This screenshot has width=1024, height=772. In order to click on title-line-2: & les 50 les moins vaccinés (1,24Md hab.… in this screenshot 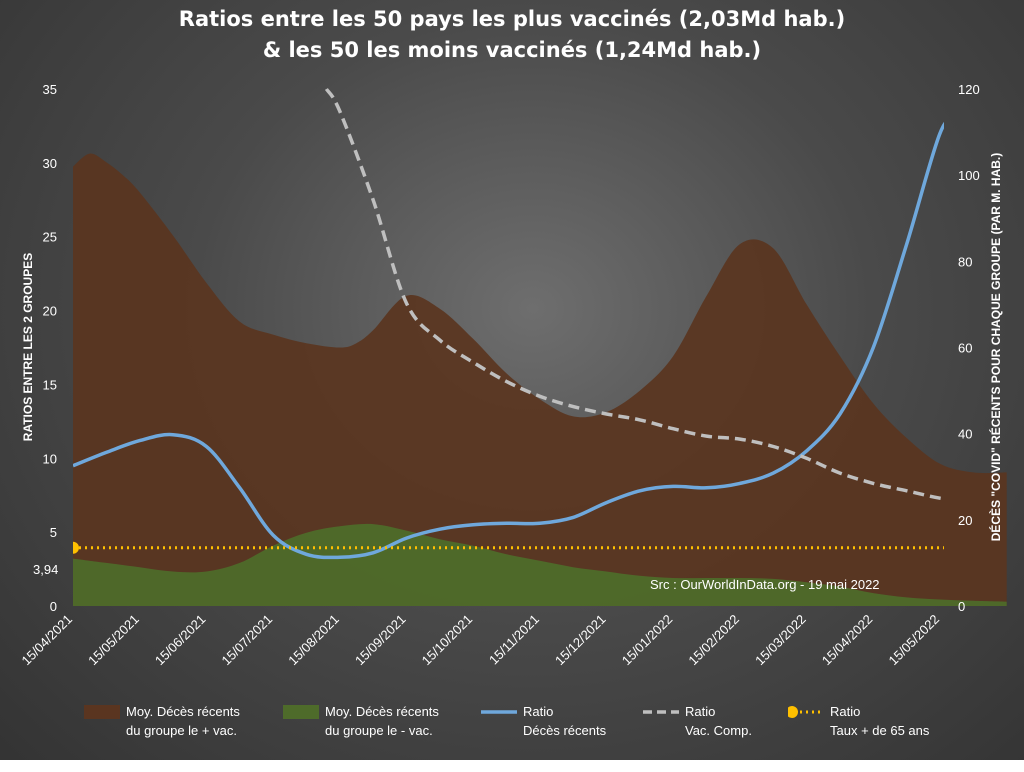, I will do `click(512, 50)`.